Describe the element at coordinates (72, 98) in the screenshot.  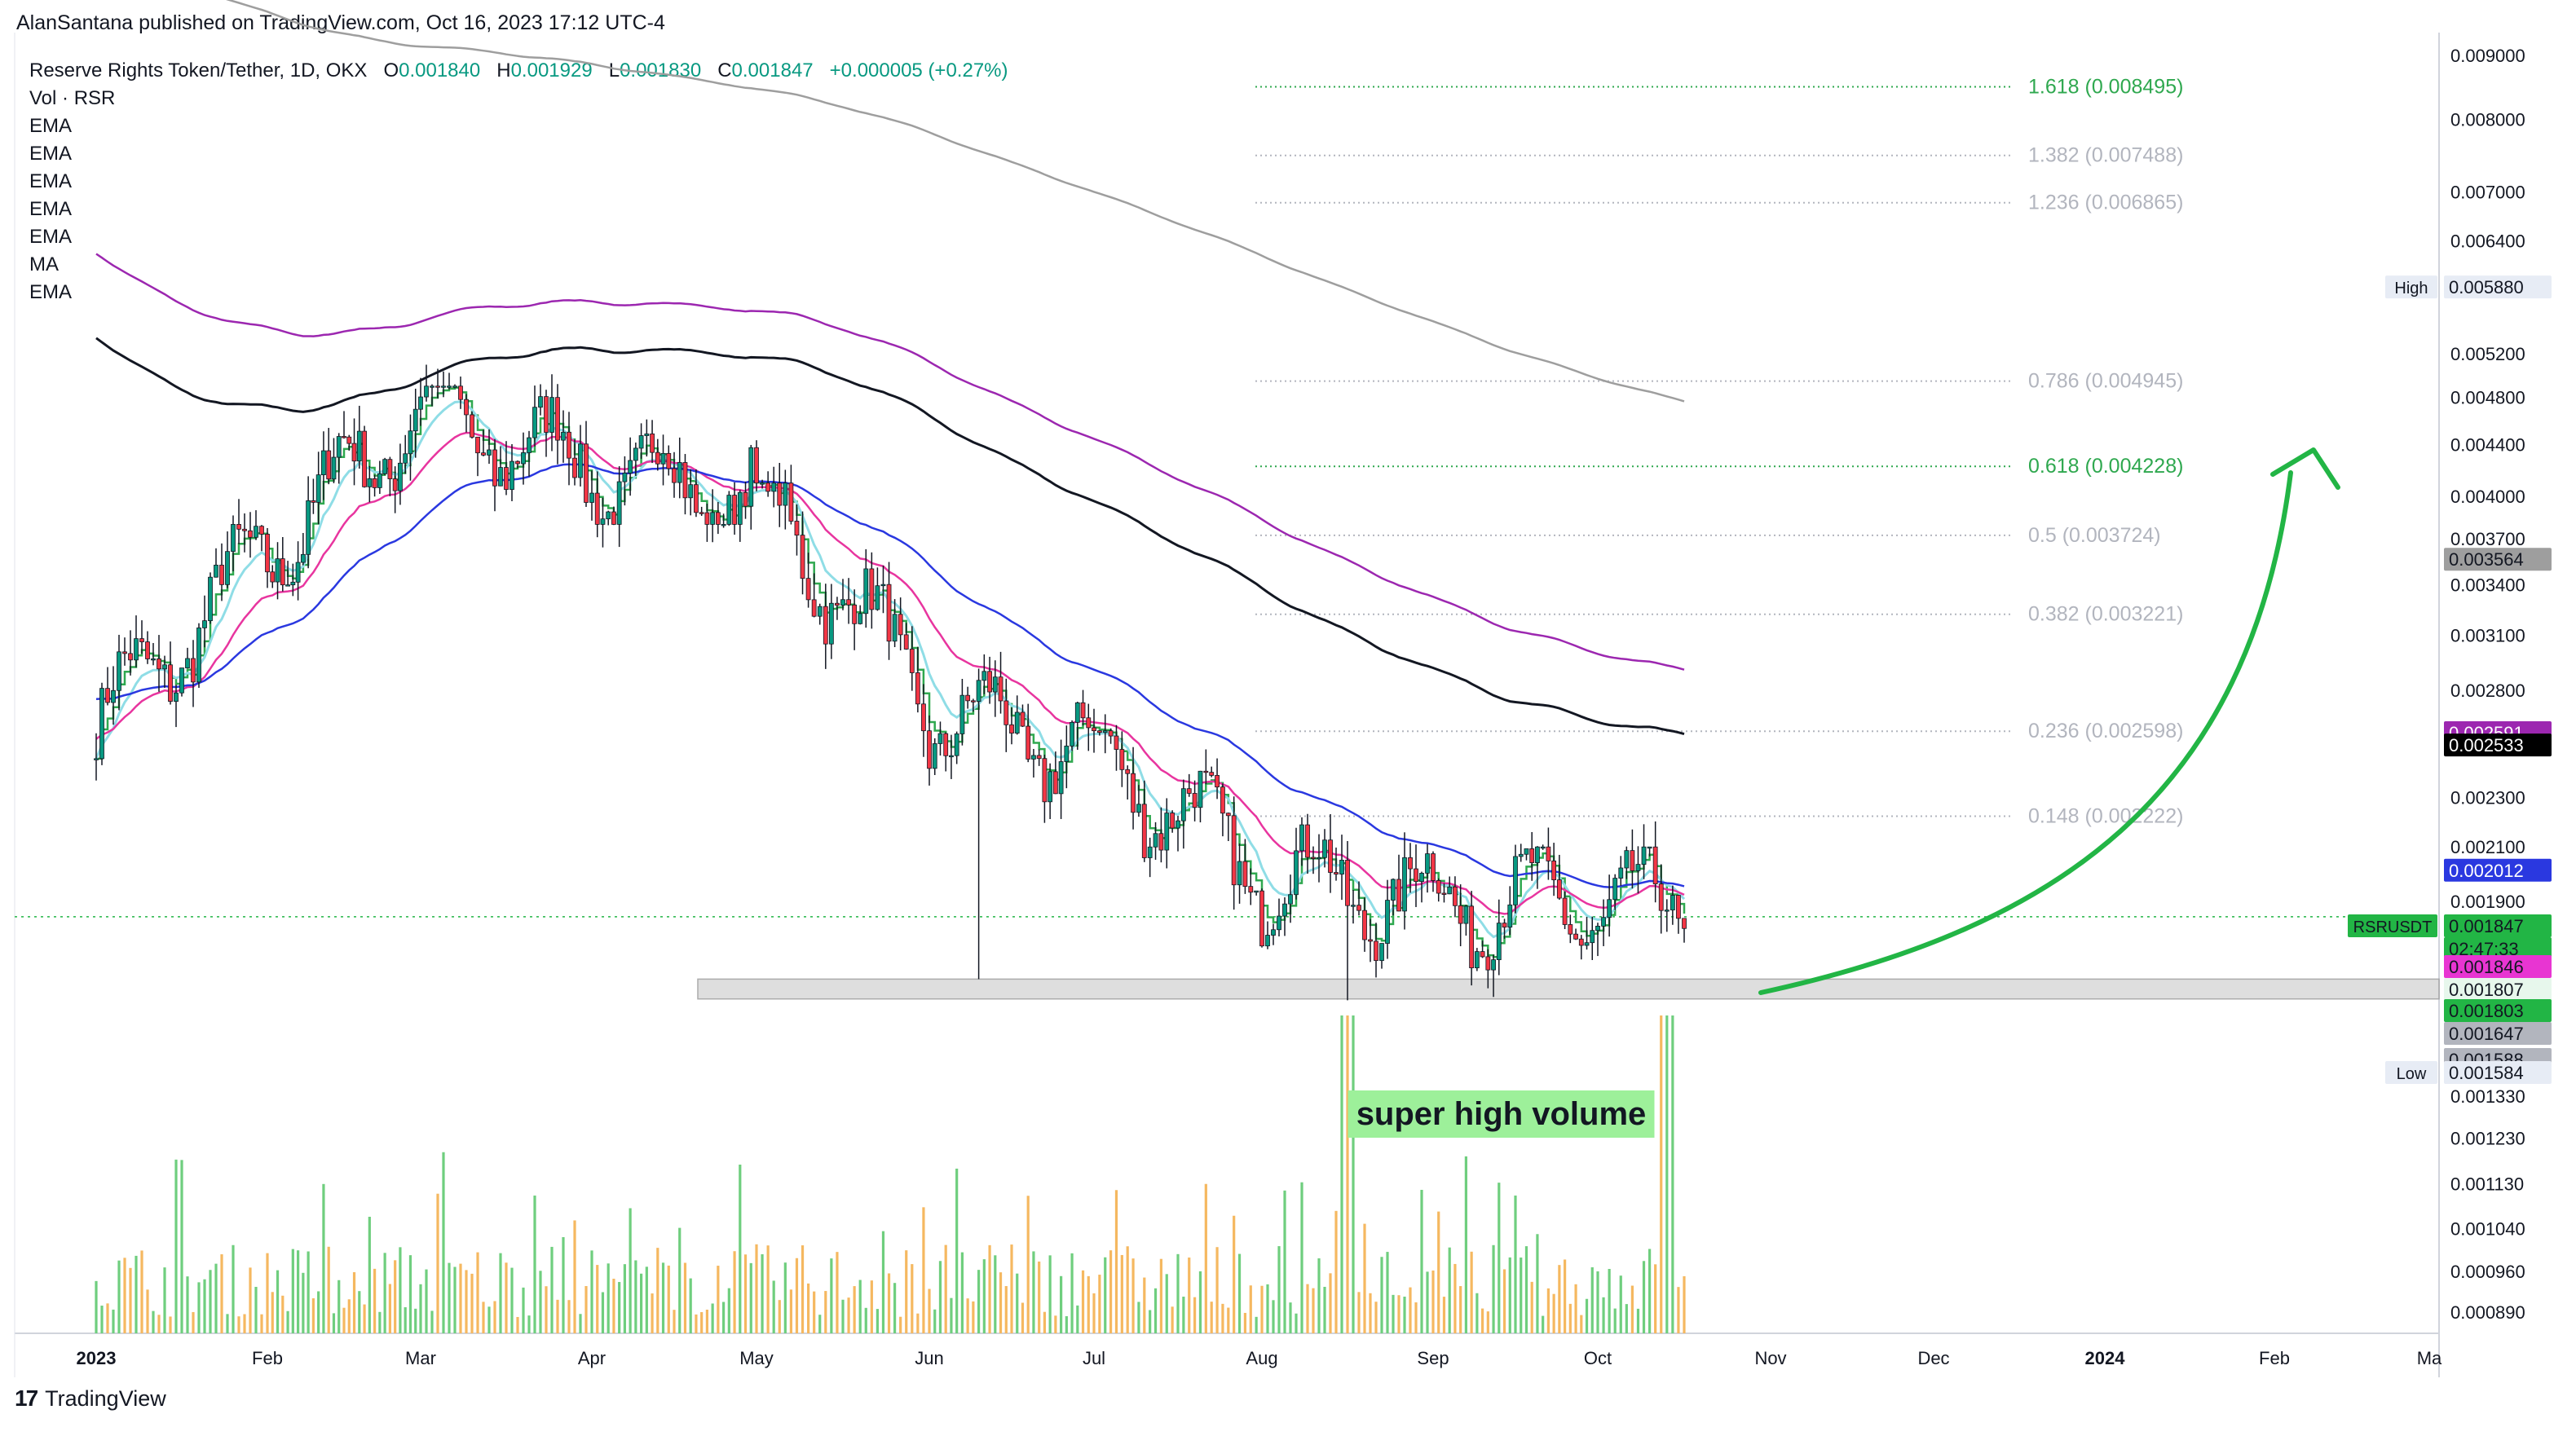
I see `legend-indicator-volume: Vol · RSR` at that location.